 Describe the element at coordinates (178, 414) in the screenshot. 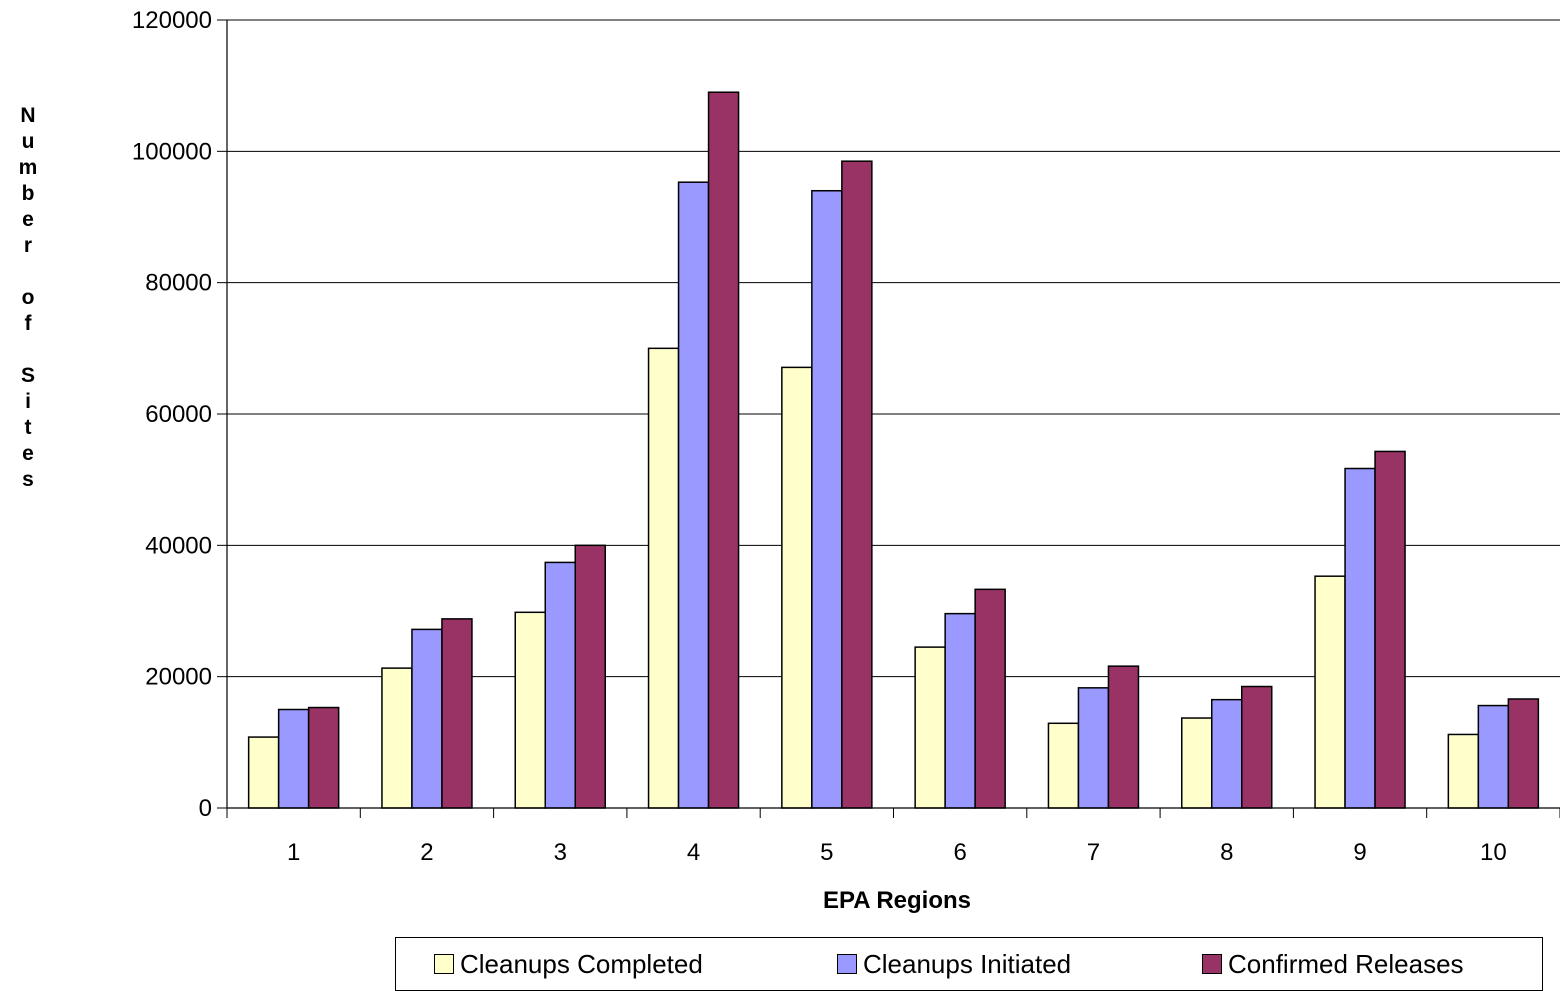

I see `y-tick-label: 60000` at that location.